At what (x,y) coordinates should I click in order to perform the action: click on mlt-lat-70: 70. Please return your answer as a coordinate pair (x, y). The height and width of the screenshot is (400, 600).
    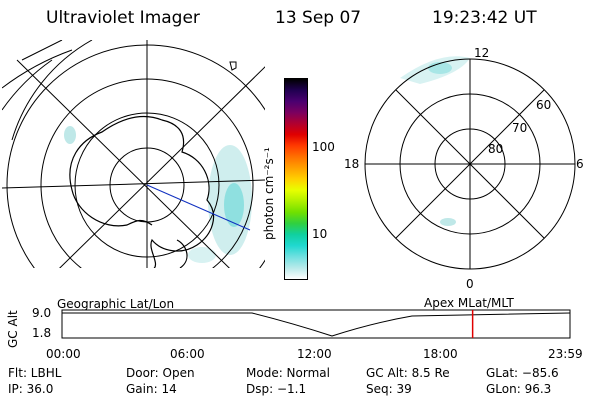
    Looking at the image, I should click on (519, 128).